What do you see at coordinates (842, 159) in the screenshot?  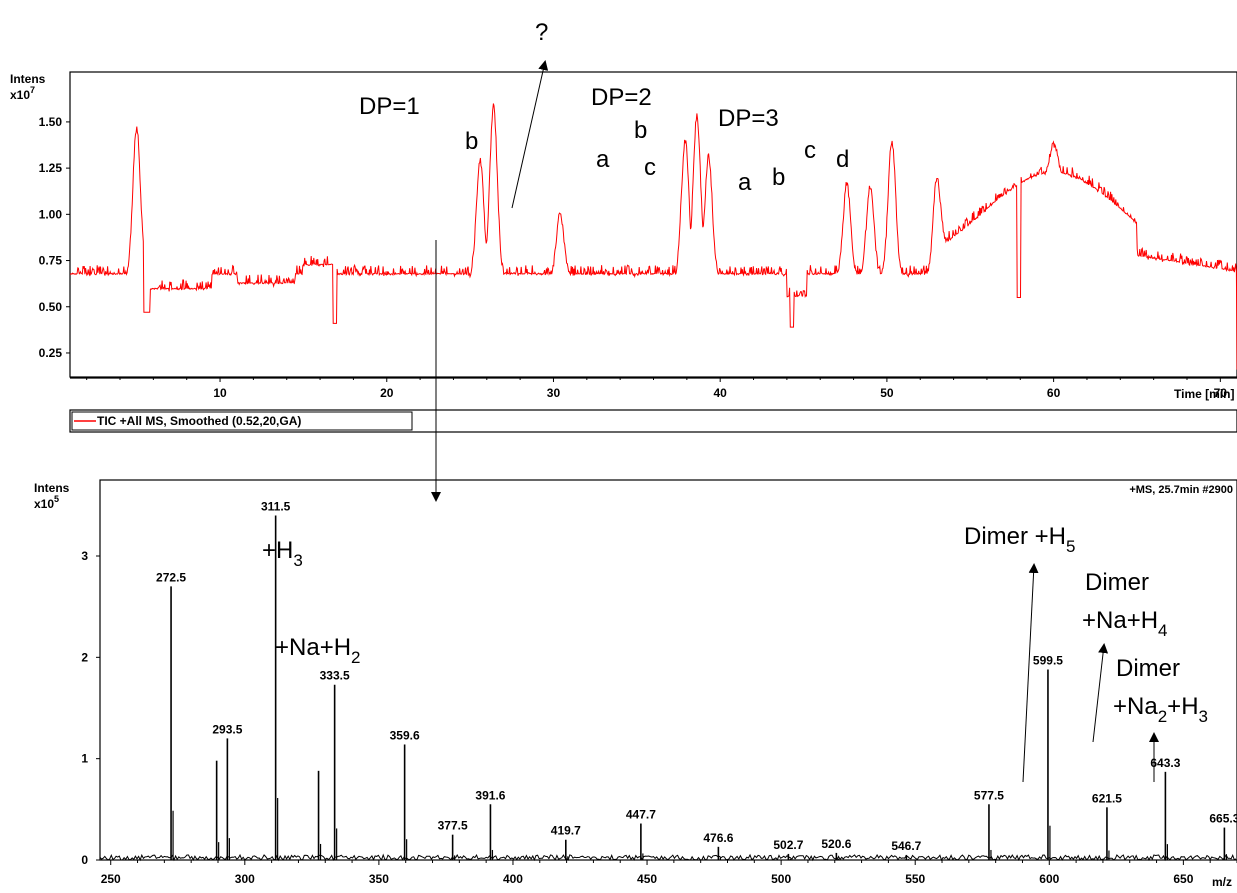 I see `dp3-d-label: d` at bounding box center [842, 159].